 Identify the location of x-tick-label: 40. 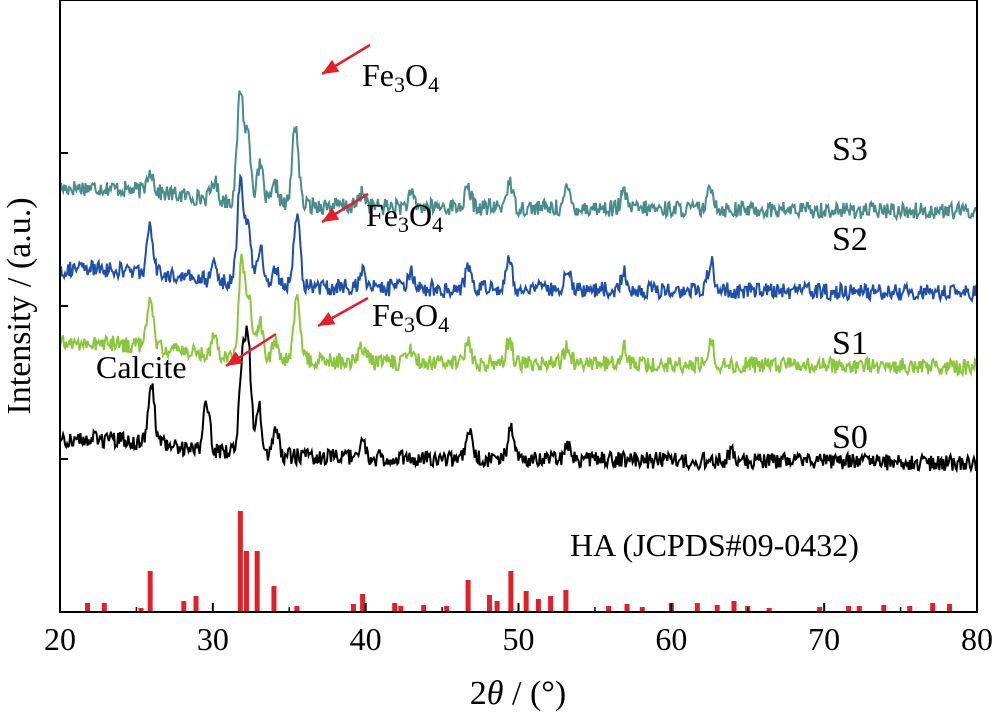
(366, 639).